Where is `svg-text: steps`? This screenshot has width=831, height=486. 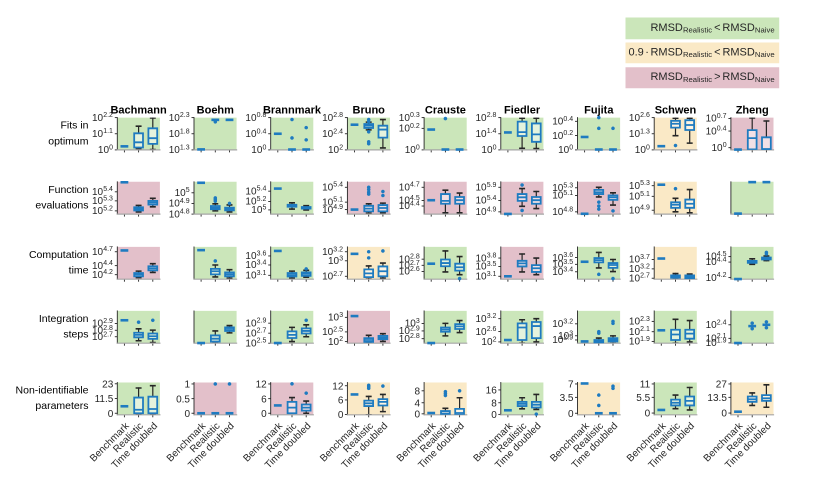
svg-text: steps is located at coordinates (75, 335).